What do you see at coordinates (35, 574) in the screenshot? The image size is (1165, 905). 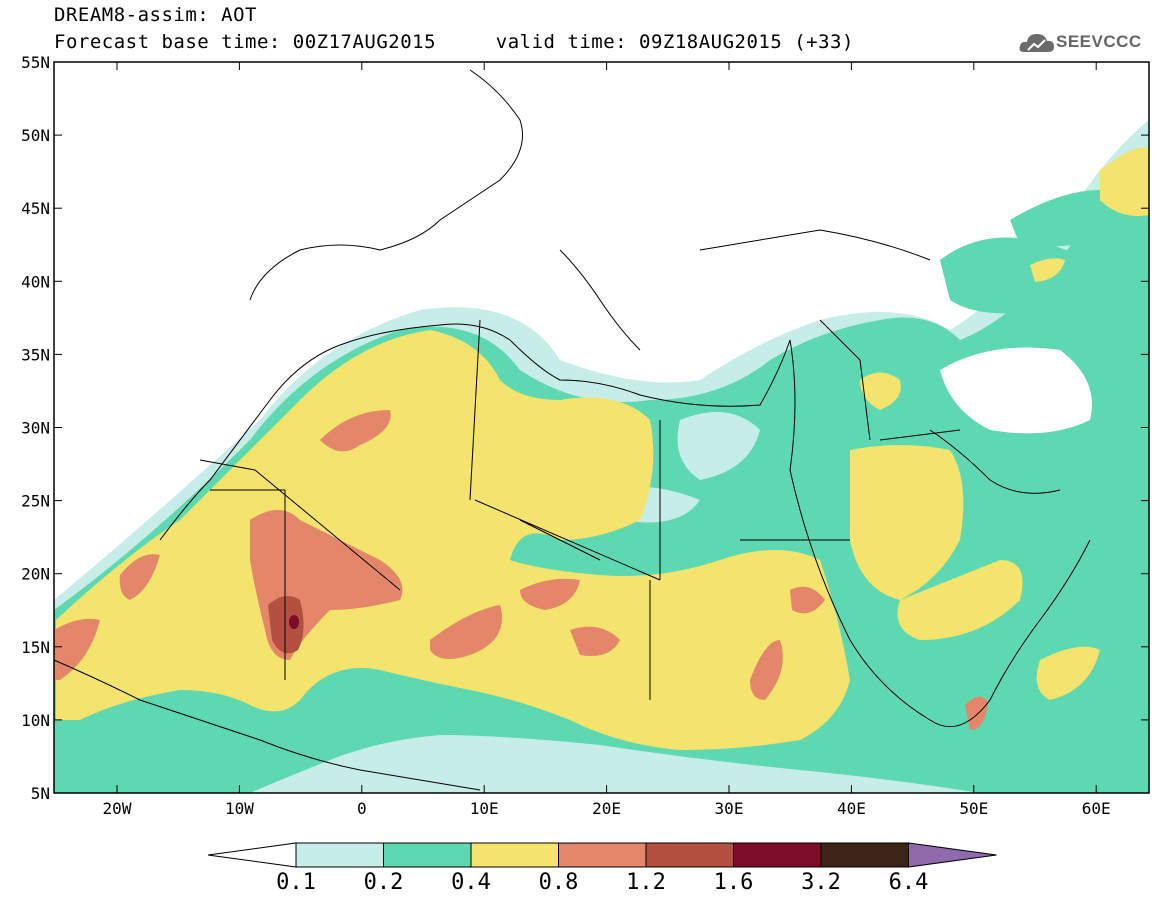 I see `lat-label: 20N` at bounding box center [35, 574].